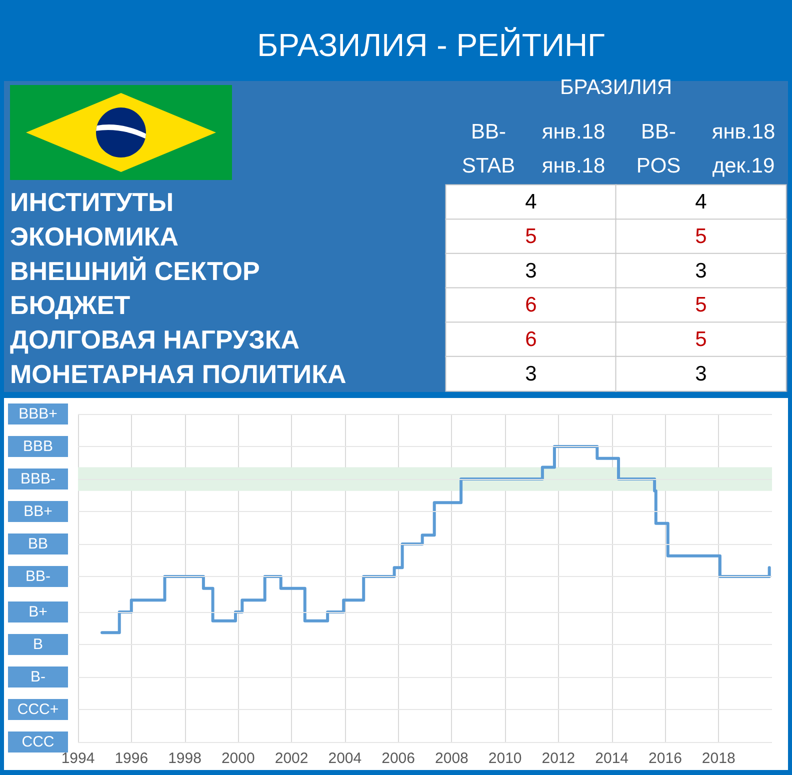 Image resolution: width=792 pixels, height=775 pixels. What do you see at coordinates (38, 544) in the screenshot?
I see `ref-line-label: BB` at bounding box center [38, 544].